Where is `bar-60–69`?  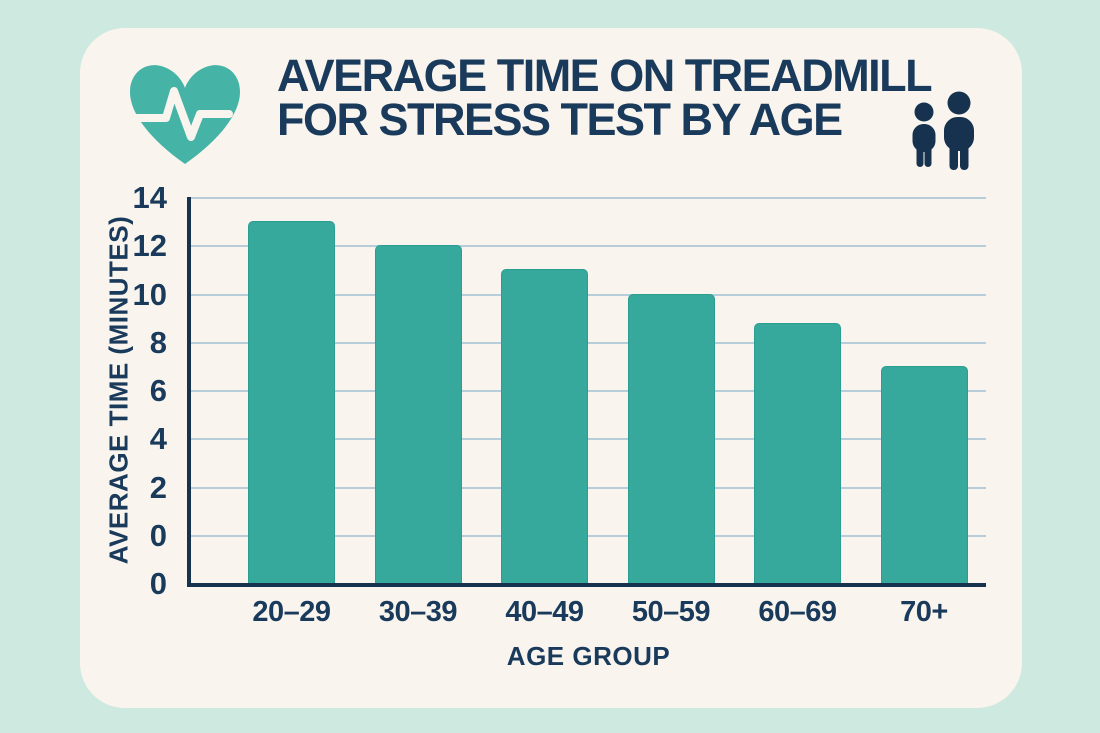
bar-60–69 is located at coordinates (797, 452).